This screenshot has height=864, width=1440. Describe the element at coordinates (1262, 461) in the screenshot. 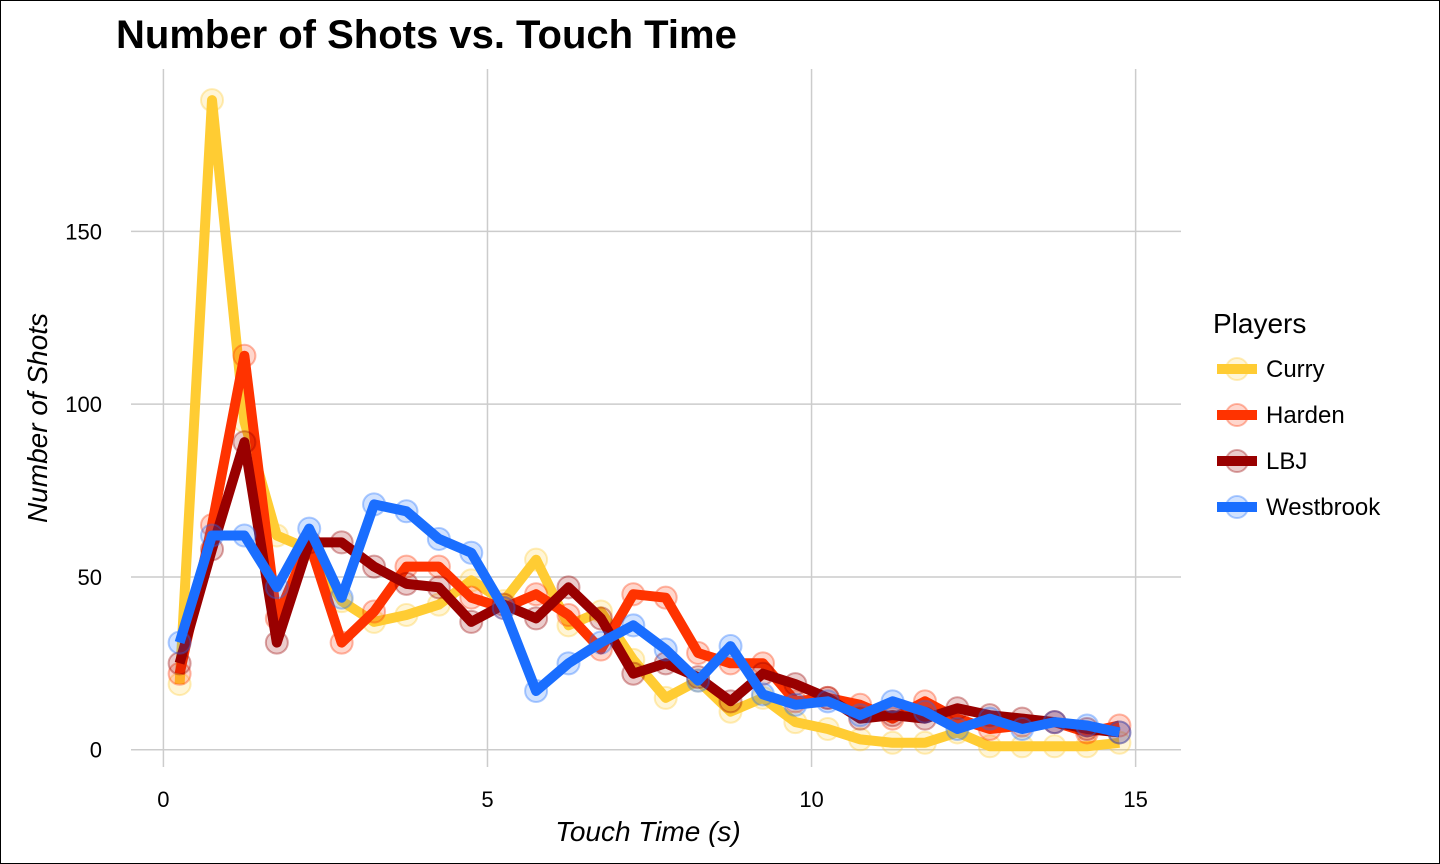

I see `legend-item-lbj: LBJ` at that location.